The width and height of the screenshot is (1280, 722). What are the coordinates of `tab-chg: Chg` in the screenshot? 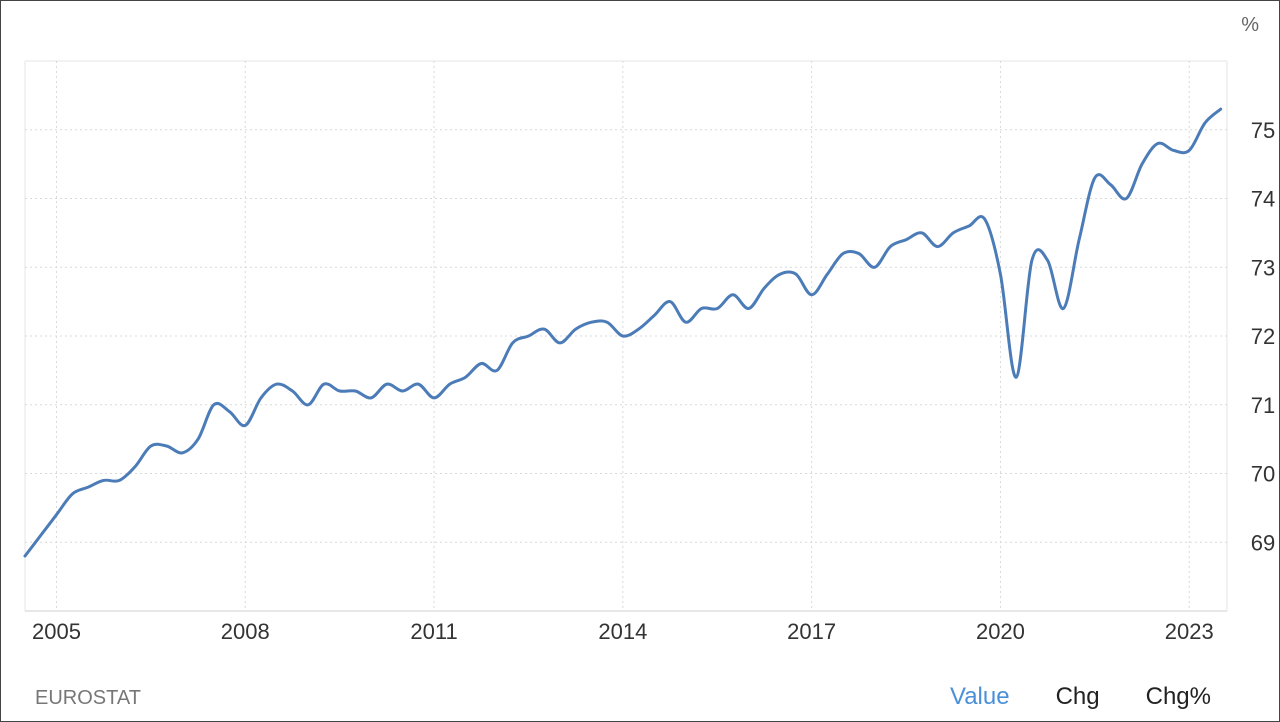 It's located at (1077, 696).